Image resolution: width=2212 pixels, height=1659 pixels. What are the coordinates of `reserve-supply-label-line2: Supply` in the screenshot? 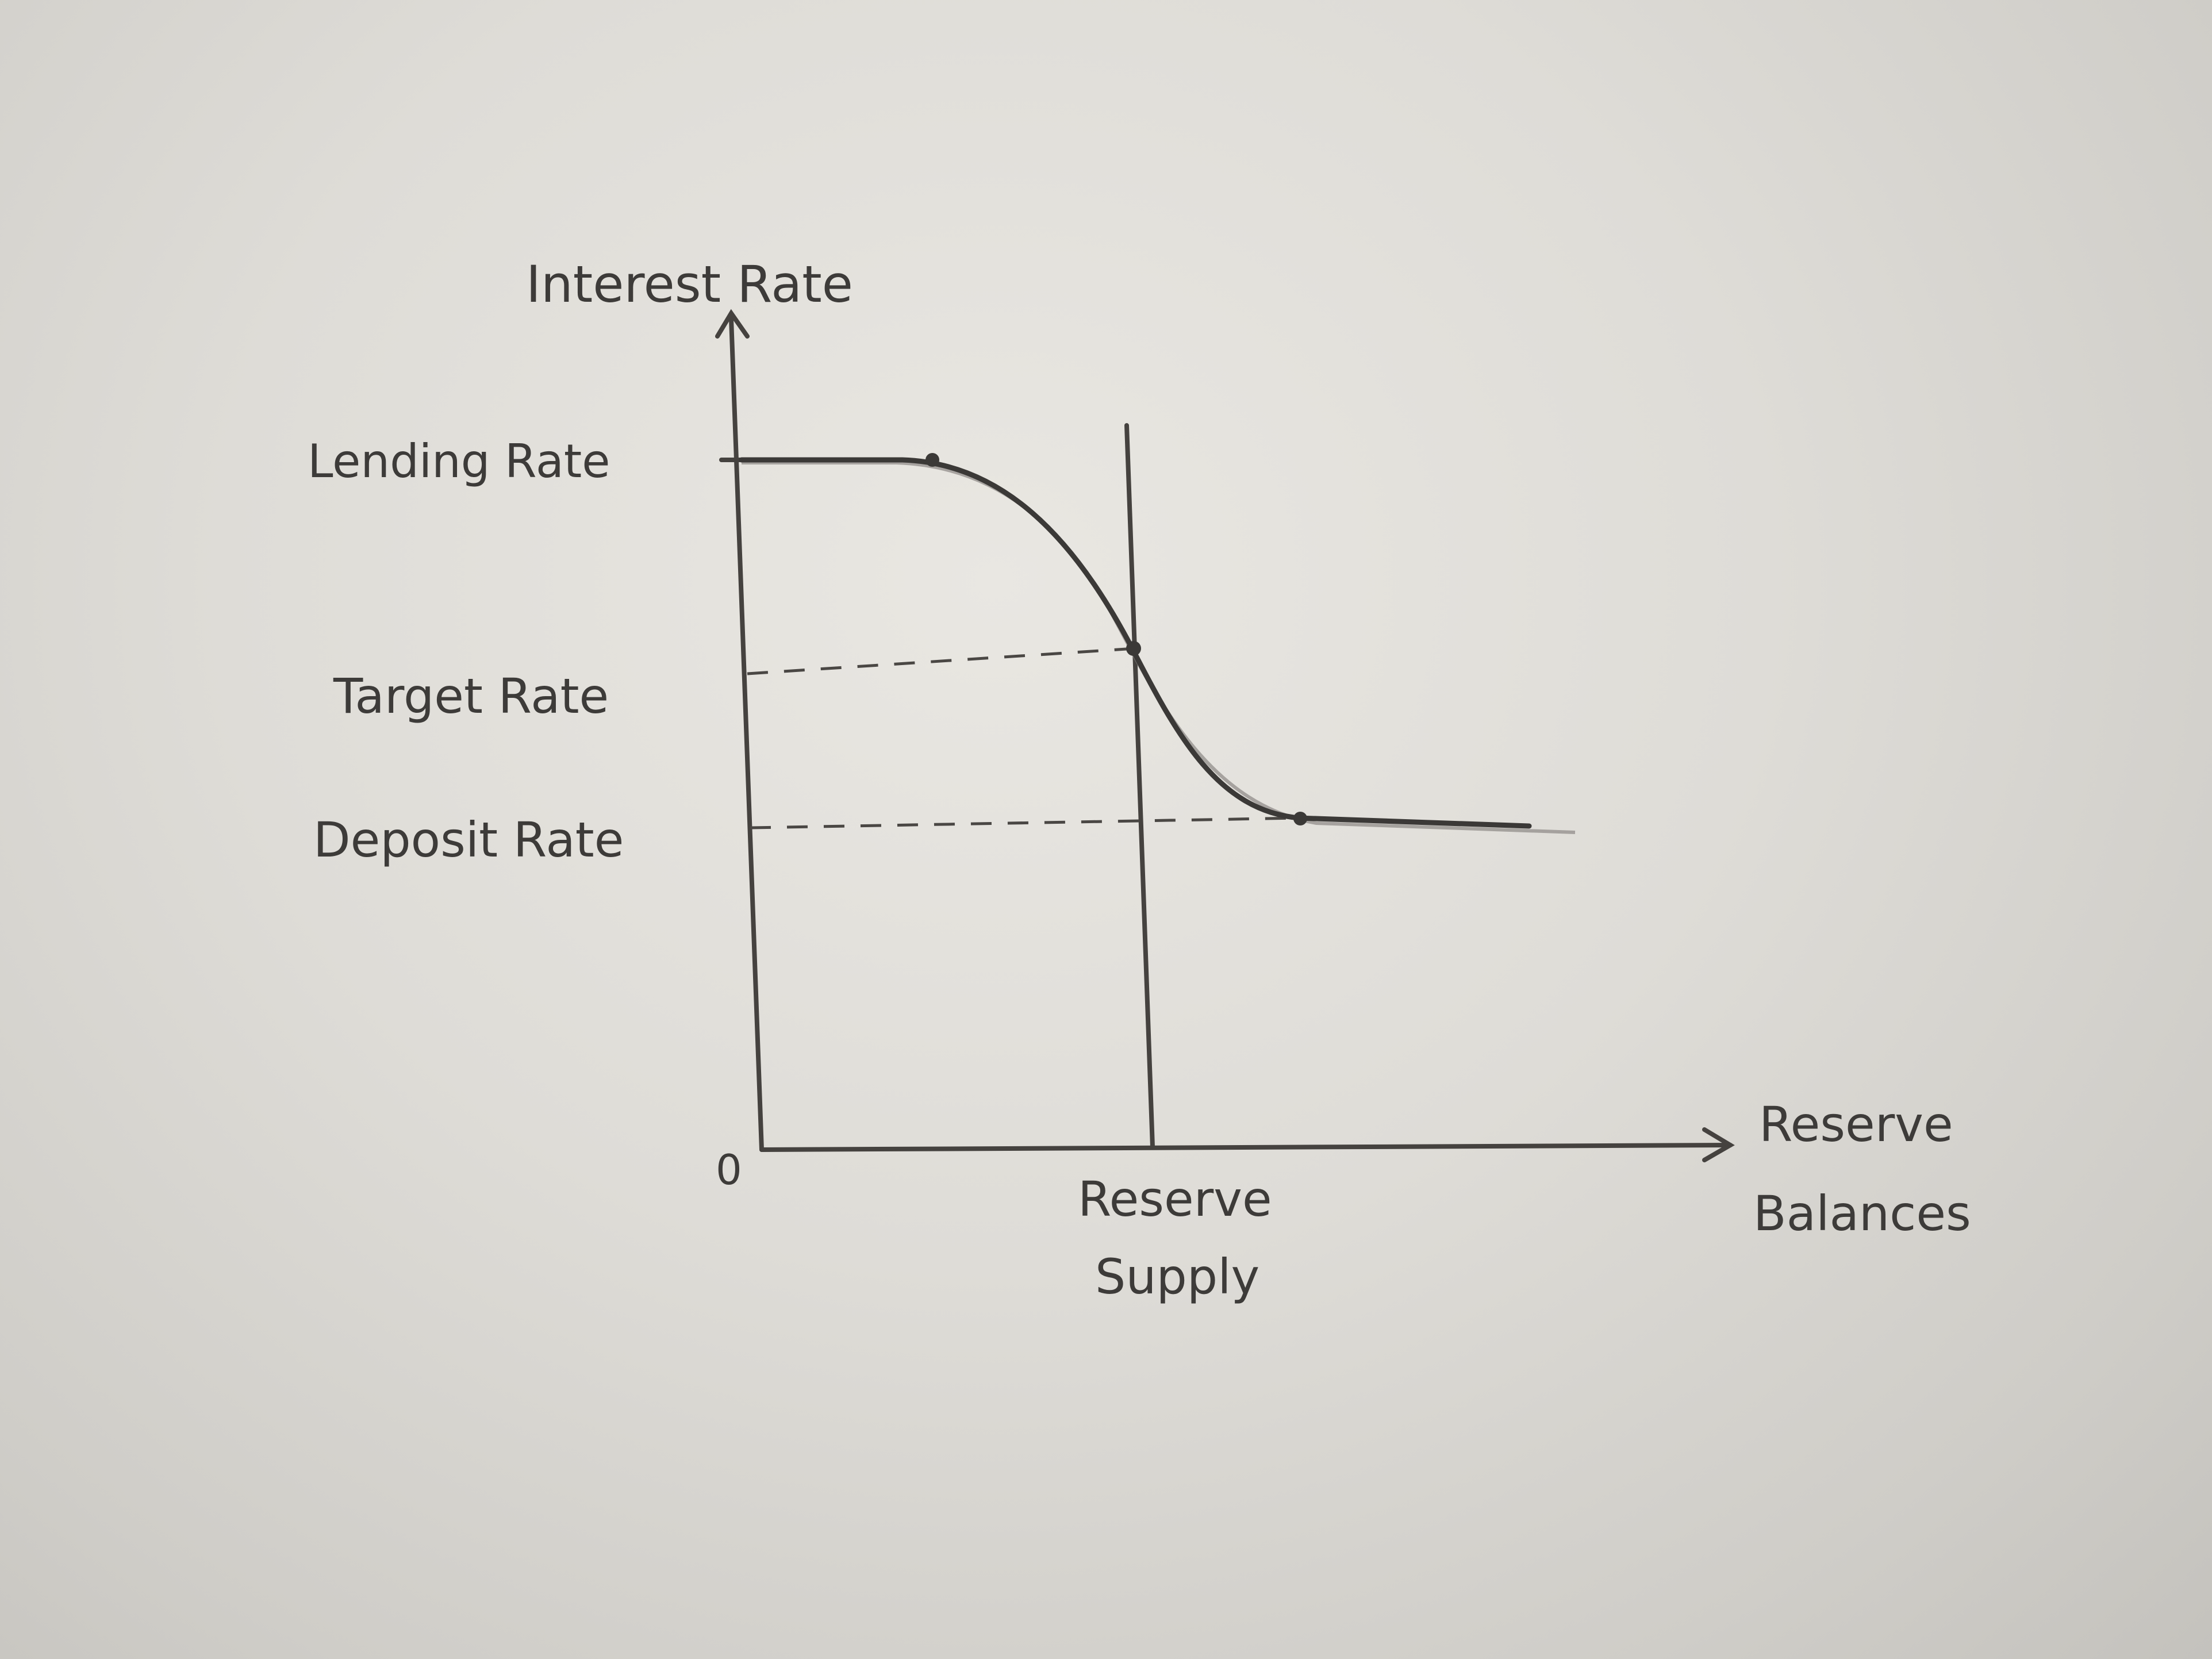 It's located at (1177, 1277).